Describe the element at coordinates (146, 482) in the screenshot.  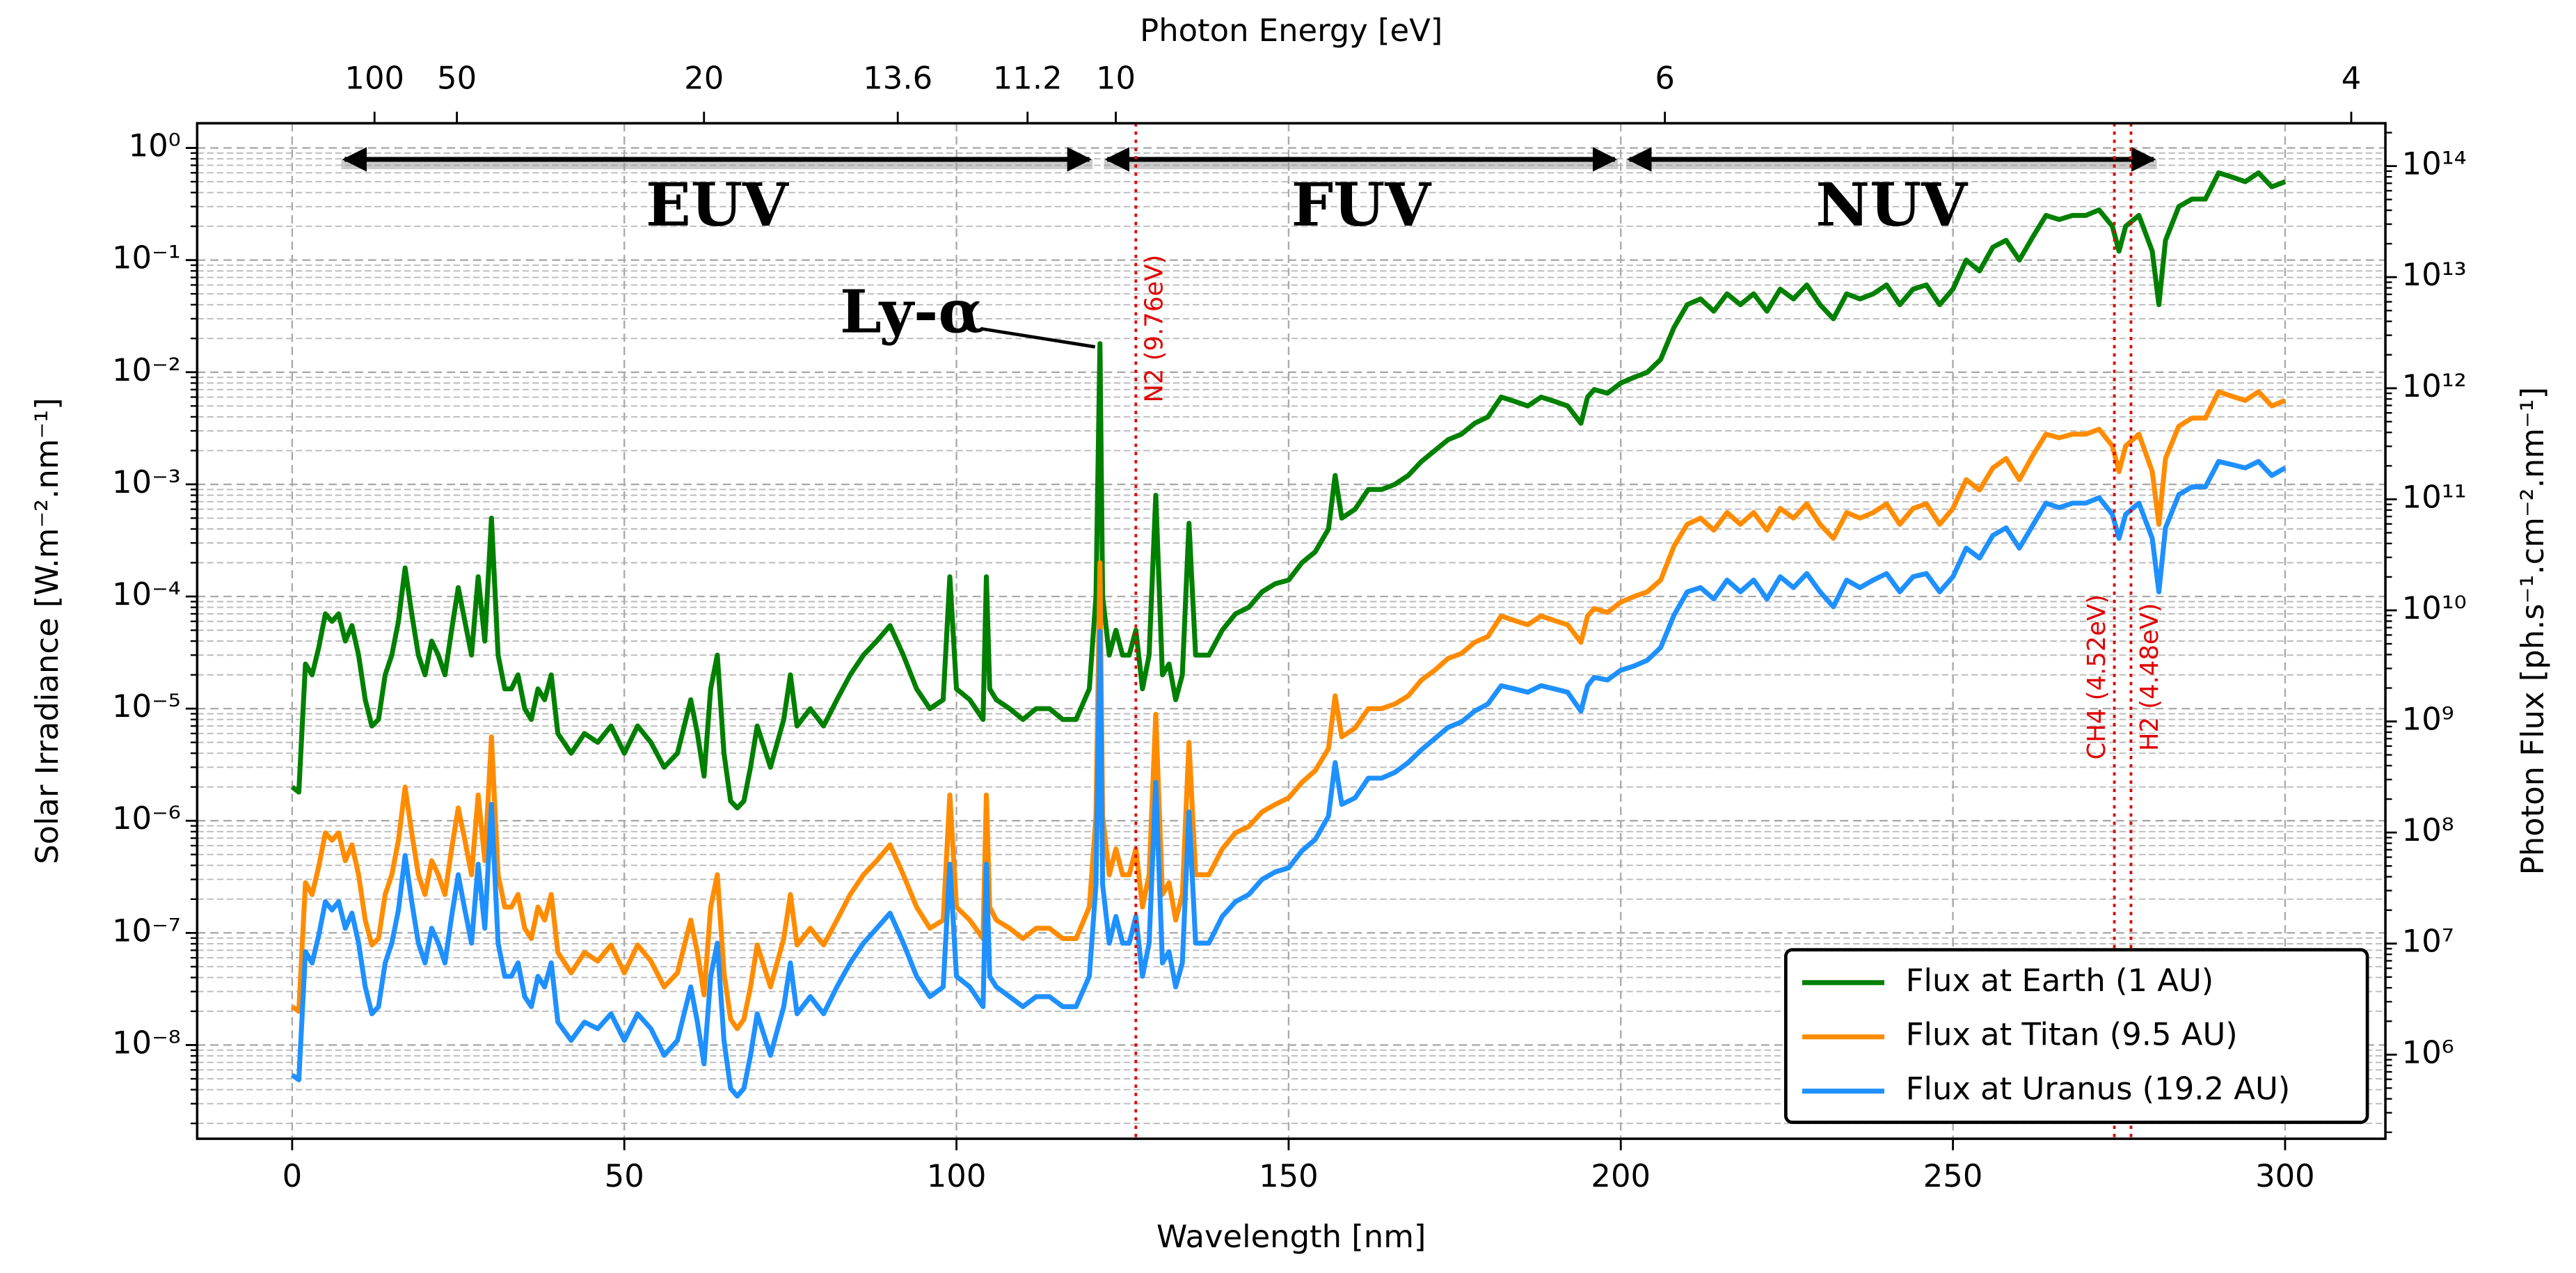
I see `y-tick-label: 10⁻³` at that location.